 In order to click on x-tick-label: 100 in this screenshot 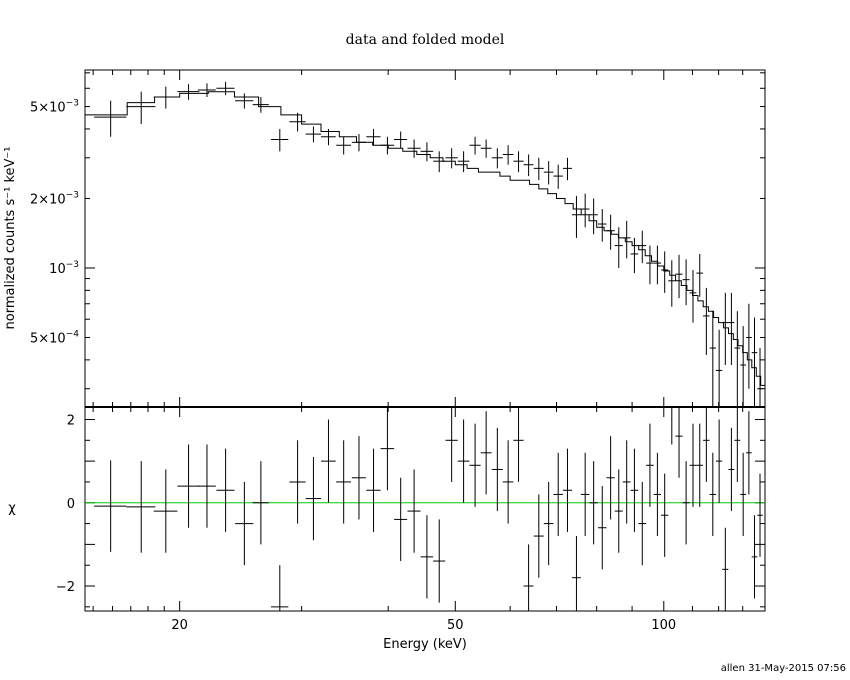, I will do `click(663, 625)`.